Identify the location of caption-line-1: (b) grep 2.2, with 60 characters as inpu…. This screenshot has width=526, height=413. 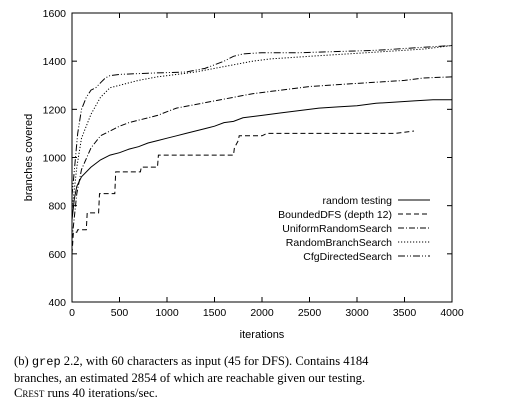
(264, 362).